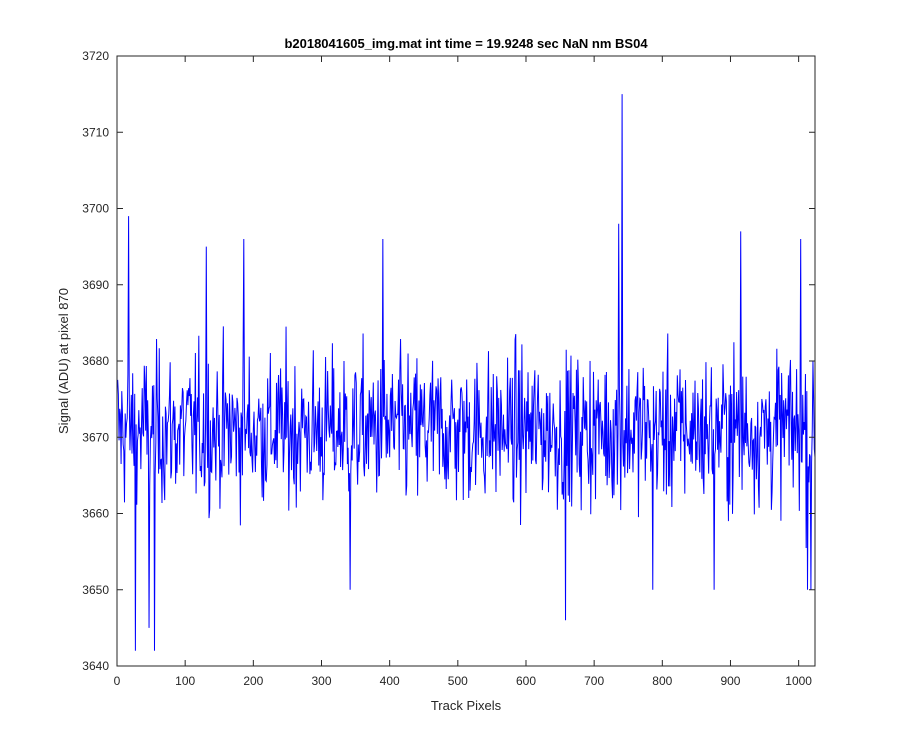 The image size is (900, 750). What do you see at coordinates (526, 681) in the screenshot?
I see `x-tick-label: 600` at bounding box center [526, 681].